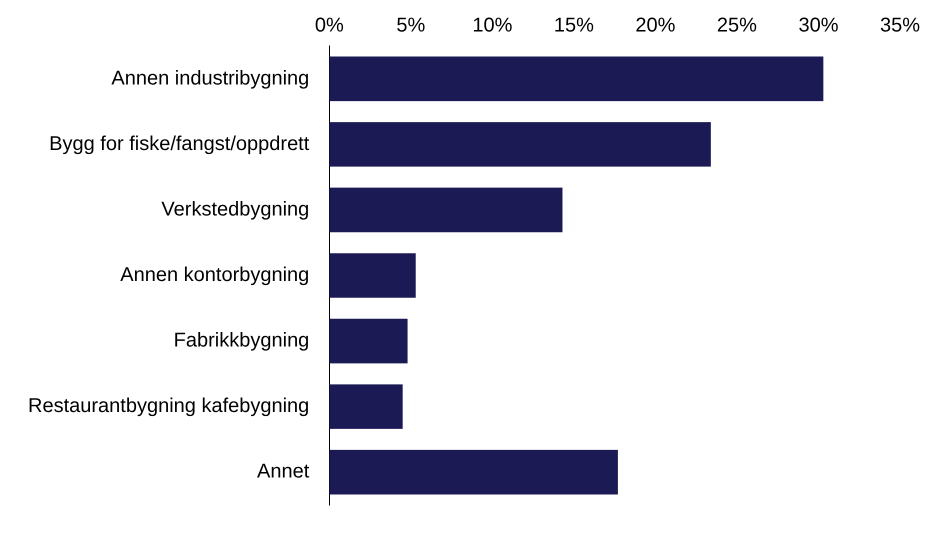  I want to click on x-tick-label: 30%, so click(818, 25).